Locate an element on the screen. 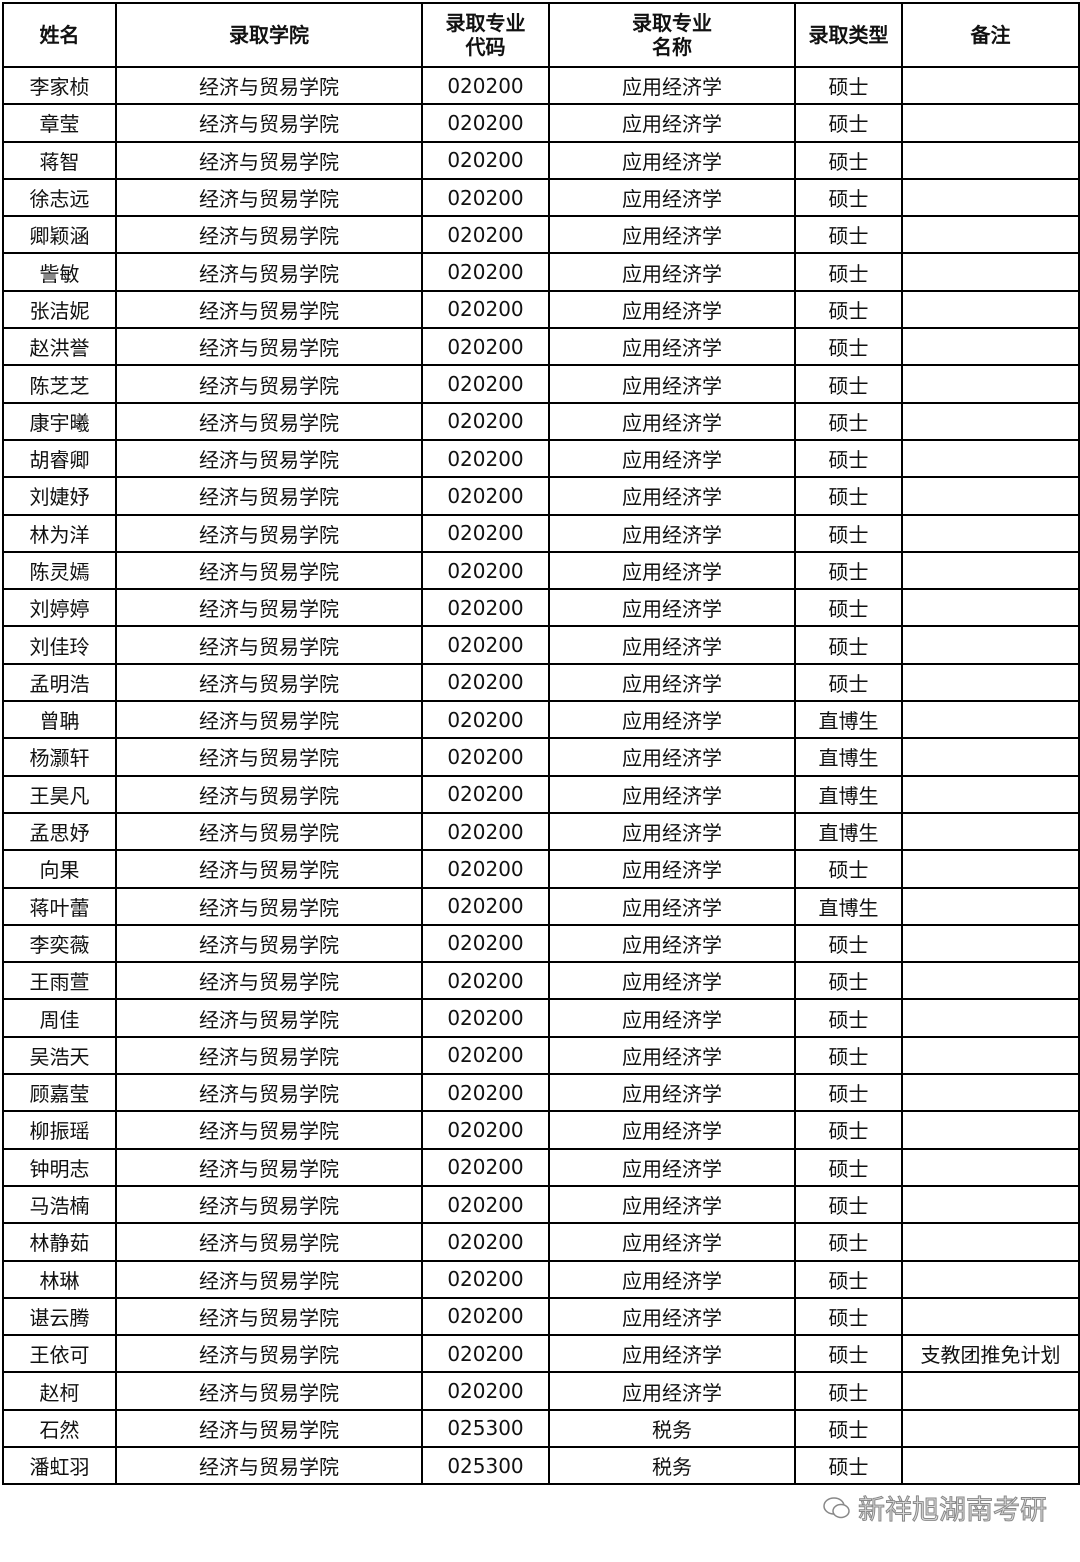 This screenshot has height=1562, width=1080. table-cell: 蒋智 is located at coordinates (59, 160).